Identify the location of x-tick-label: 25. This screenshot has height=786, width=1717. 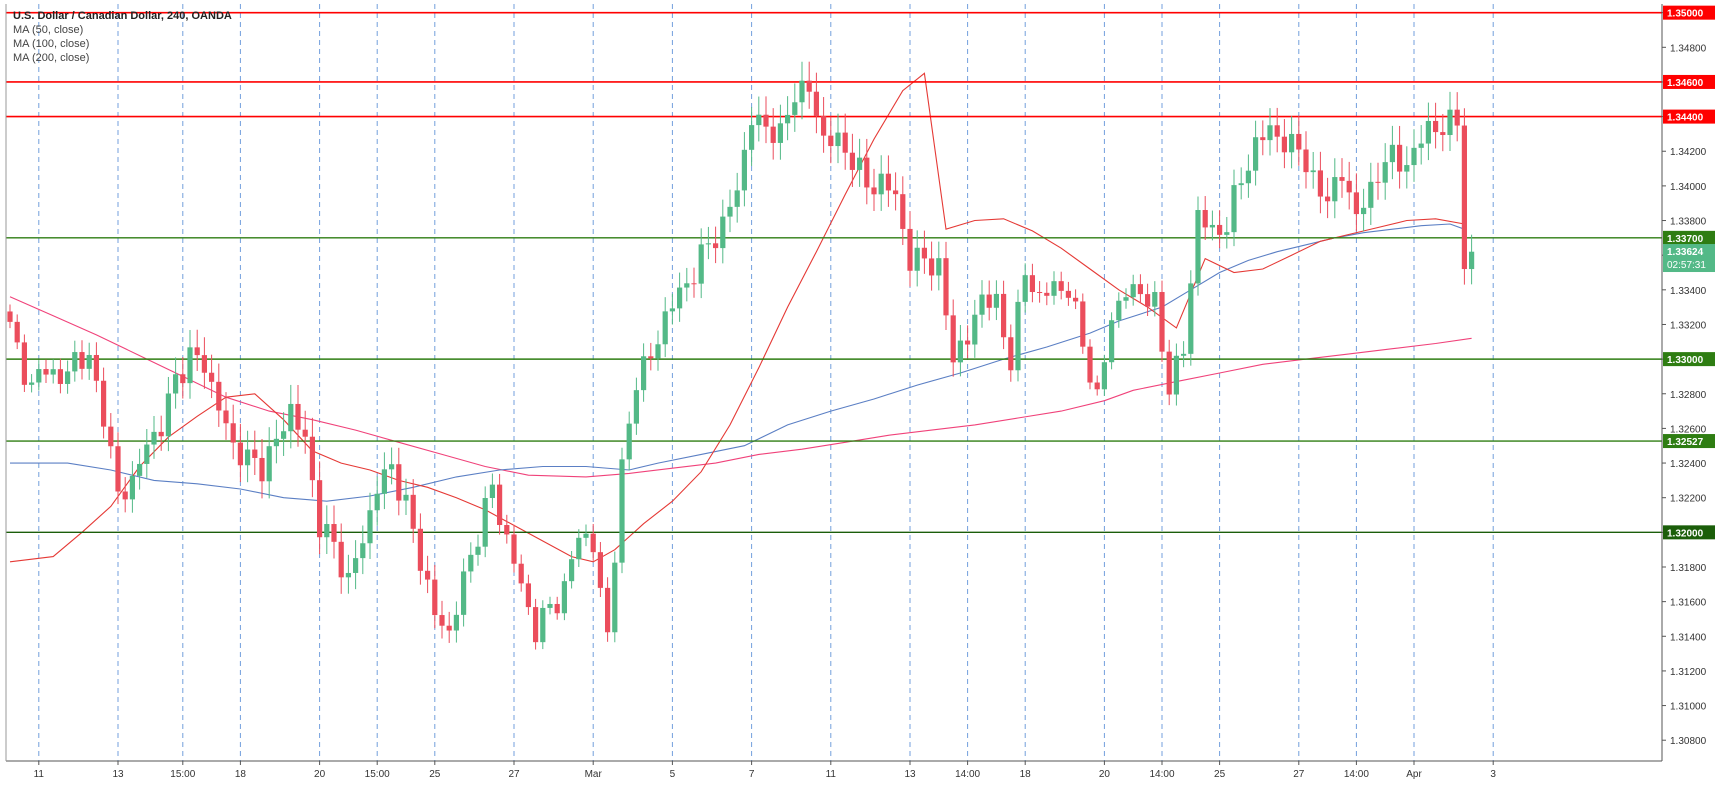
(1220, 774).